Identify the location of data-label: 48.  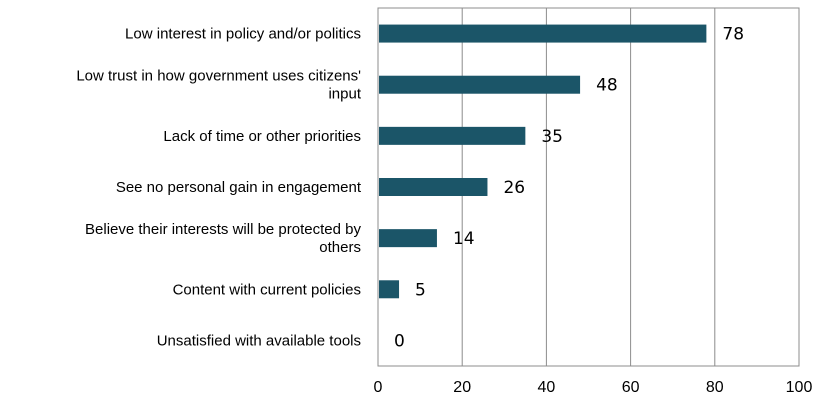
(607, 86).